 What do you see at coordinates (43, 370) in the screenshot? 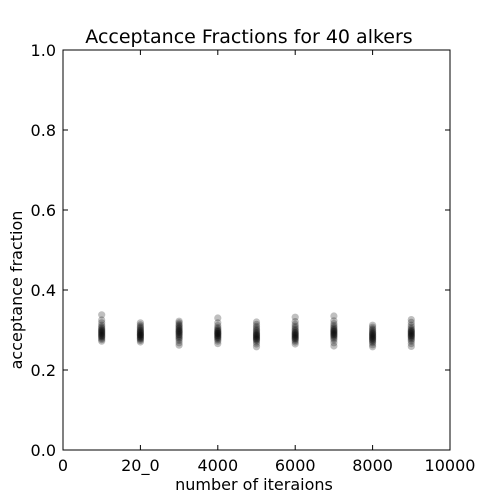
I see `y-tick-label: 0.2` at bounding box center [43, 370].